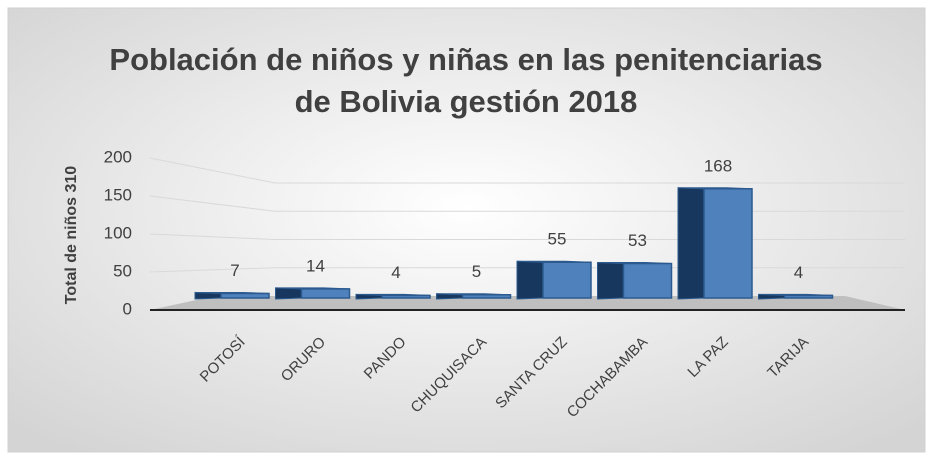  What do you see at coordinates (234, 270) in the screenshot?
I see `data-label: 7` at bounding box center [234, 270].